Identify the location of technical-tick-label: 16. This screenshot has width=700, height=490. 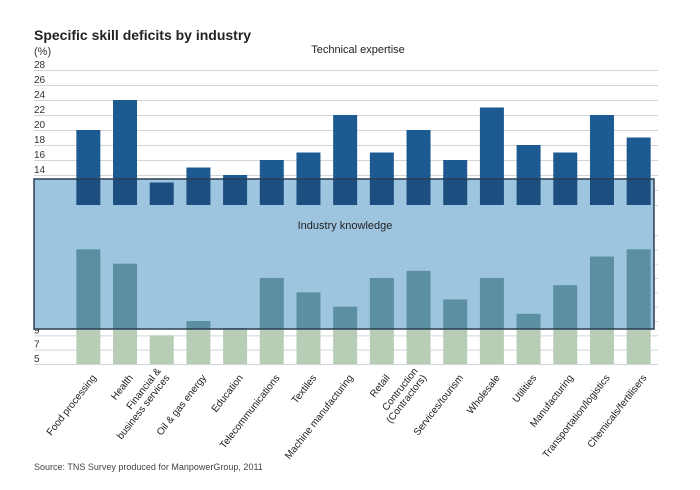
(40, 155).